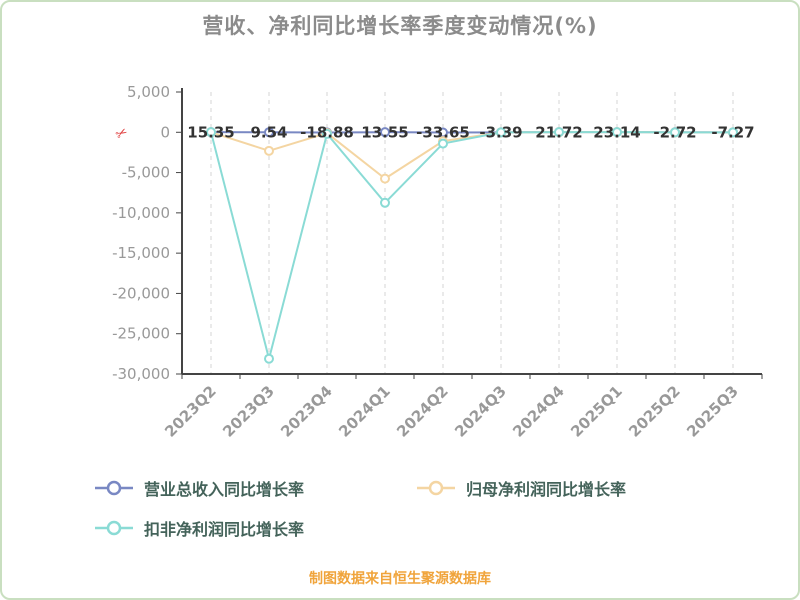  Describe the element at coordinates (224, 489) in the screenshot. I see `legend-item-label: 营业总收入同比增长率` at that location.